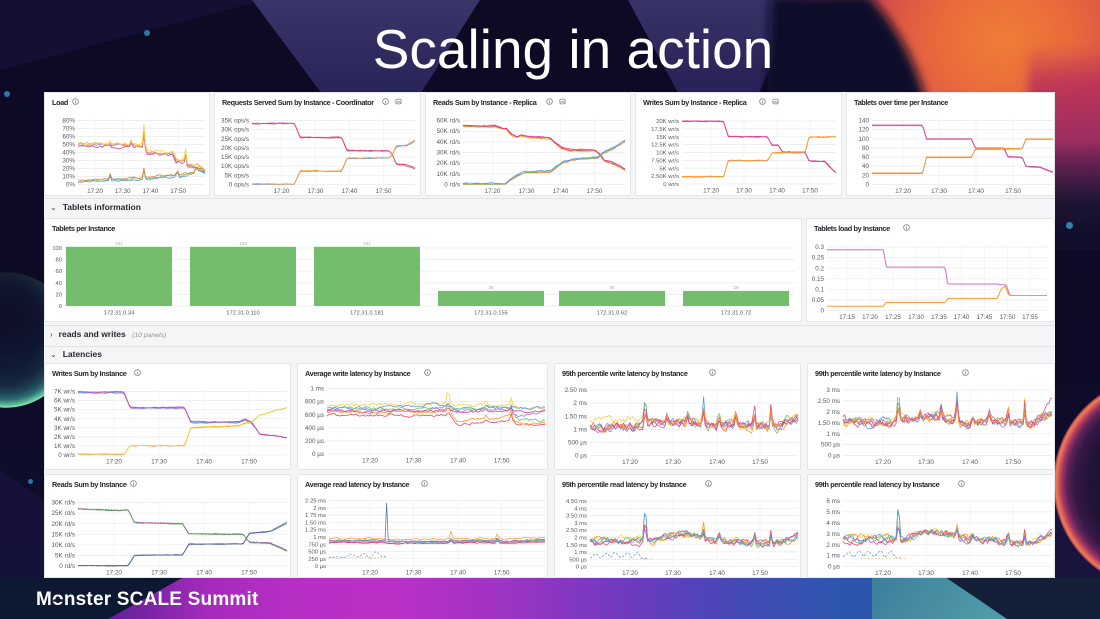 This screenshot has width=1100, height=619. What do you see at coordinates (65, 556) in the screenshot?
I see `svg-text: 5K rd/s` at bounding box center [65, 556].